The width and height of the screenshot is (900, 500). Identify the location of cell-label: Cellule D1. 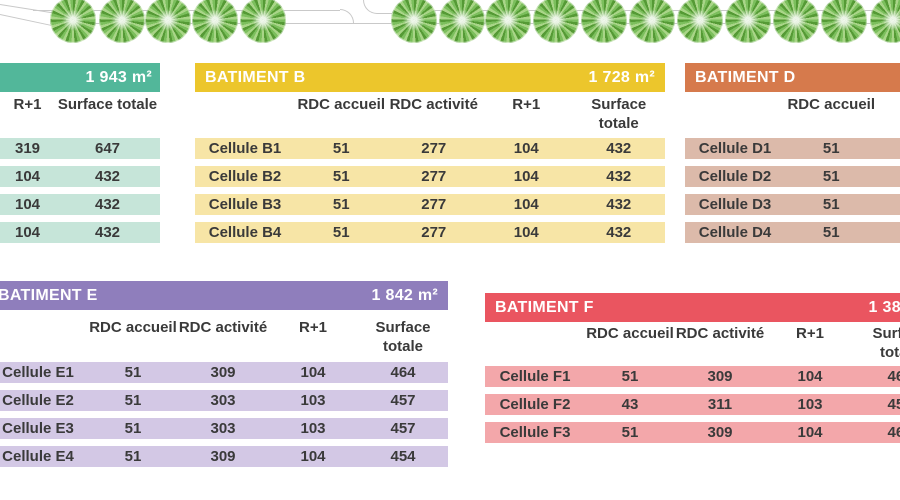
(735, 148).